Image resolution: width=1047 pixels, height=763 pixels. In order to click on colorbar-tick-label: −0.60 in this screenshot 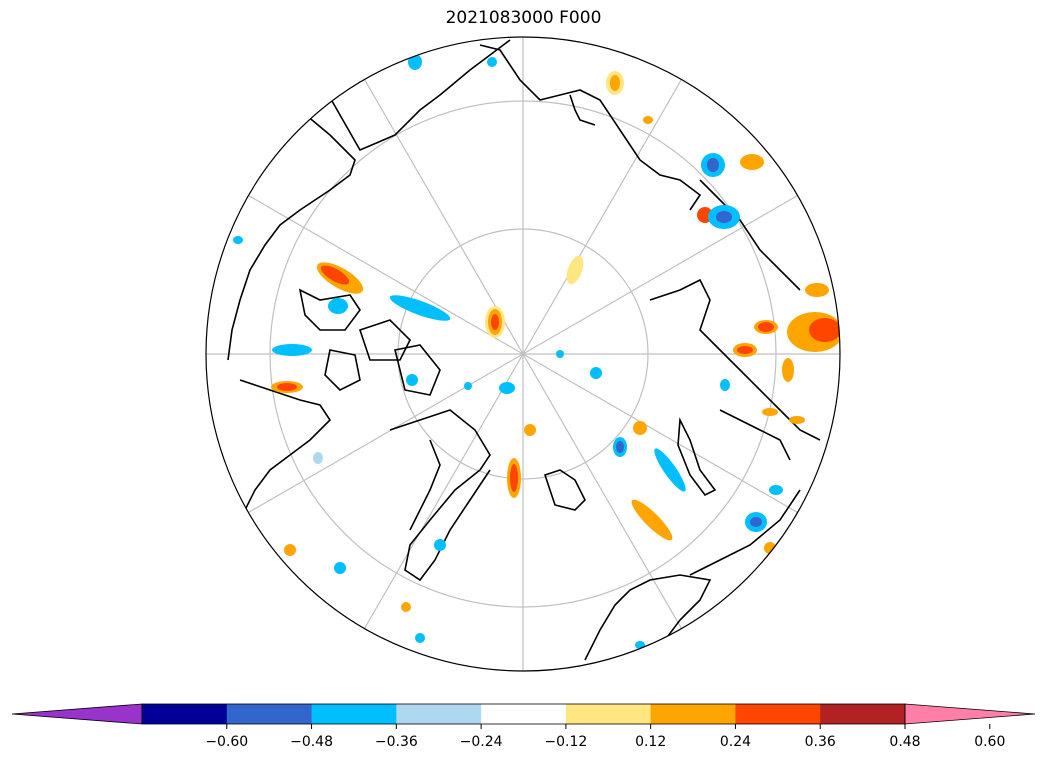, I will do `click(226, 742)`.